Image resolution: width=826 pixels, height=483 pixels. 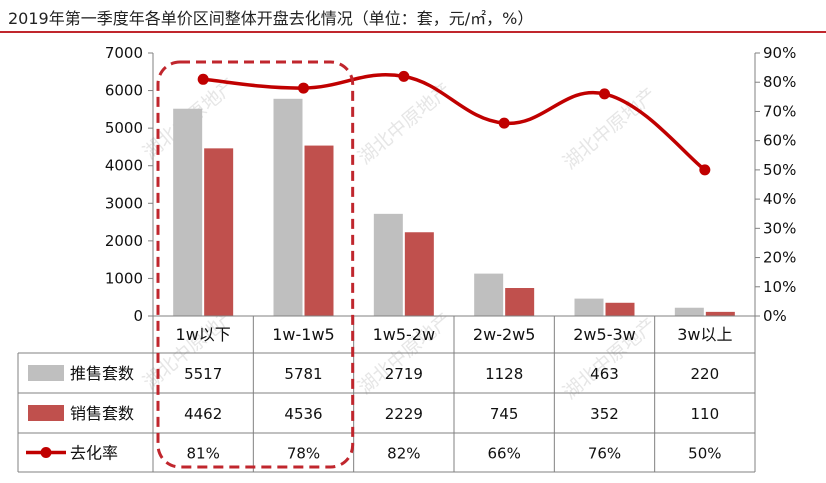 What do you see at coordinates (779, 287) in the screenshot?
I see `right-tick-label: 10%` at bounding box center [779, 287].